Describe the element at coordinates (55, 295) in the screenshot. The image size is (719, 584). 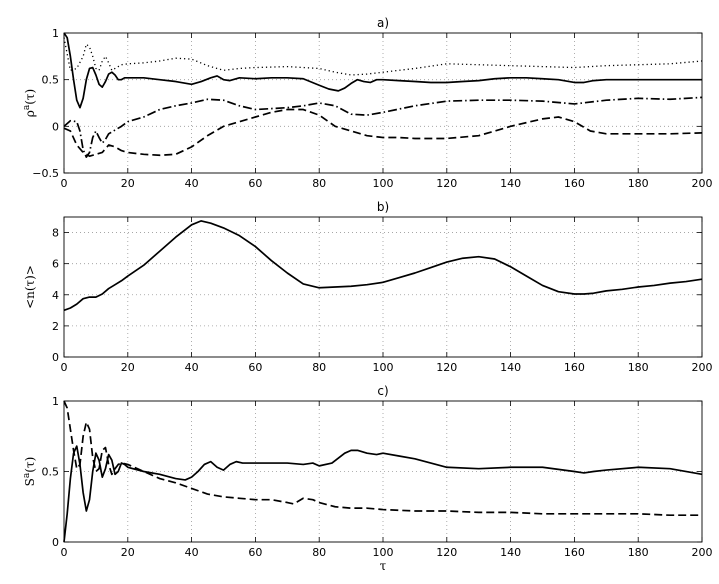
I see `y-tick-label: 4` at that location.